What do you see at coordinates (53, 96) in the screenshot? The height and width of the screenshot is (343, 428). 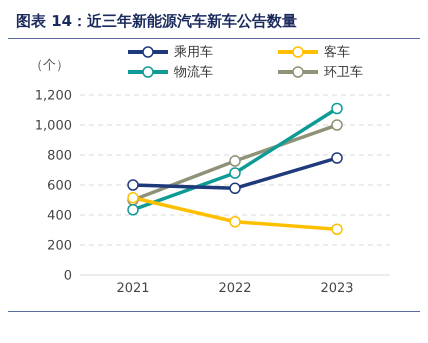 I see `y-tick-label: 1,200` at bounding box center [53, 96].